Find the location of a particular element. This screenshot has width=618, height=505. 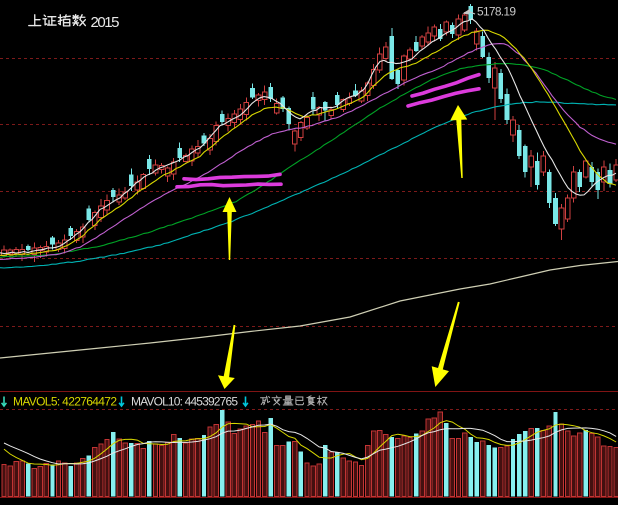

svg-text: 5178.19 is located at coordinates (496, 12).